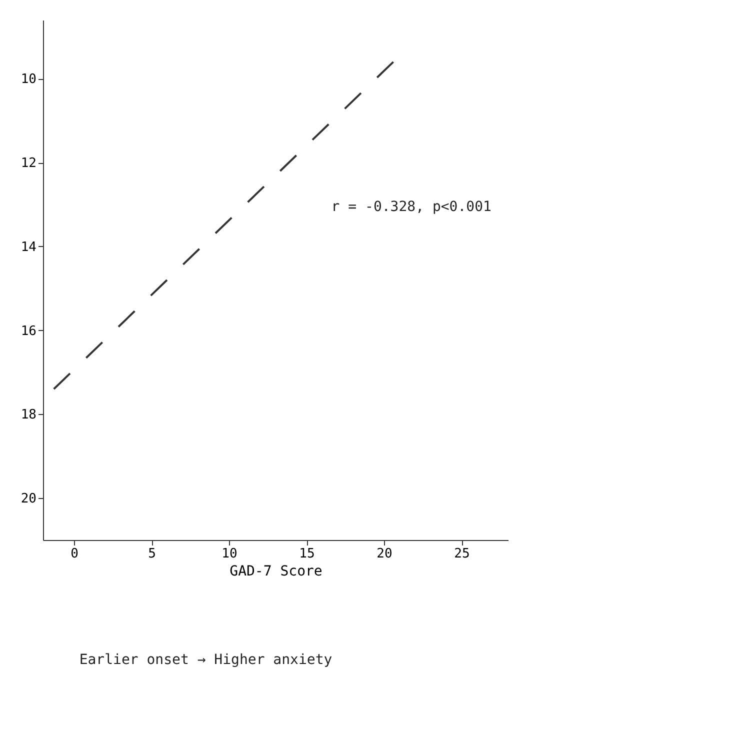 The image size is (751, 734). Describe the element at coordinates (28, 80) in the screenshot. I see `y-tick-label: 10` at that location.